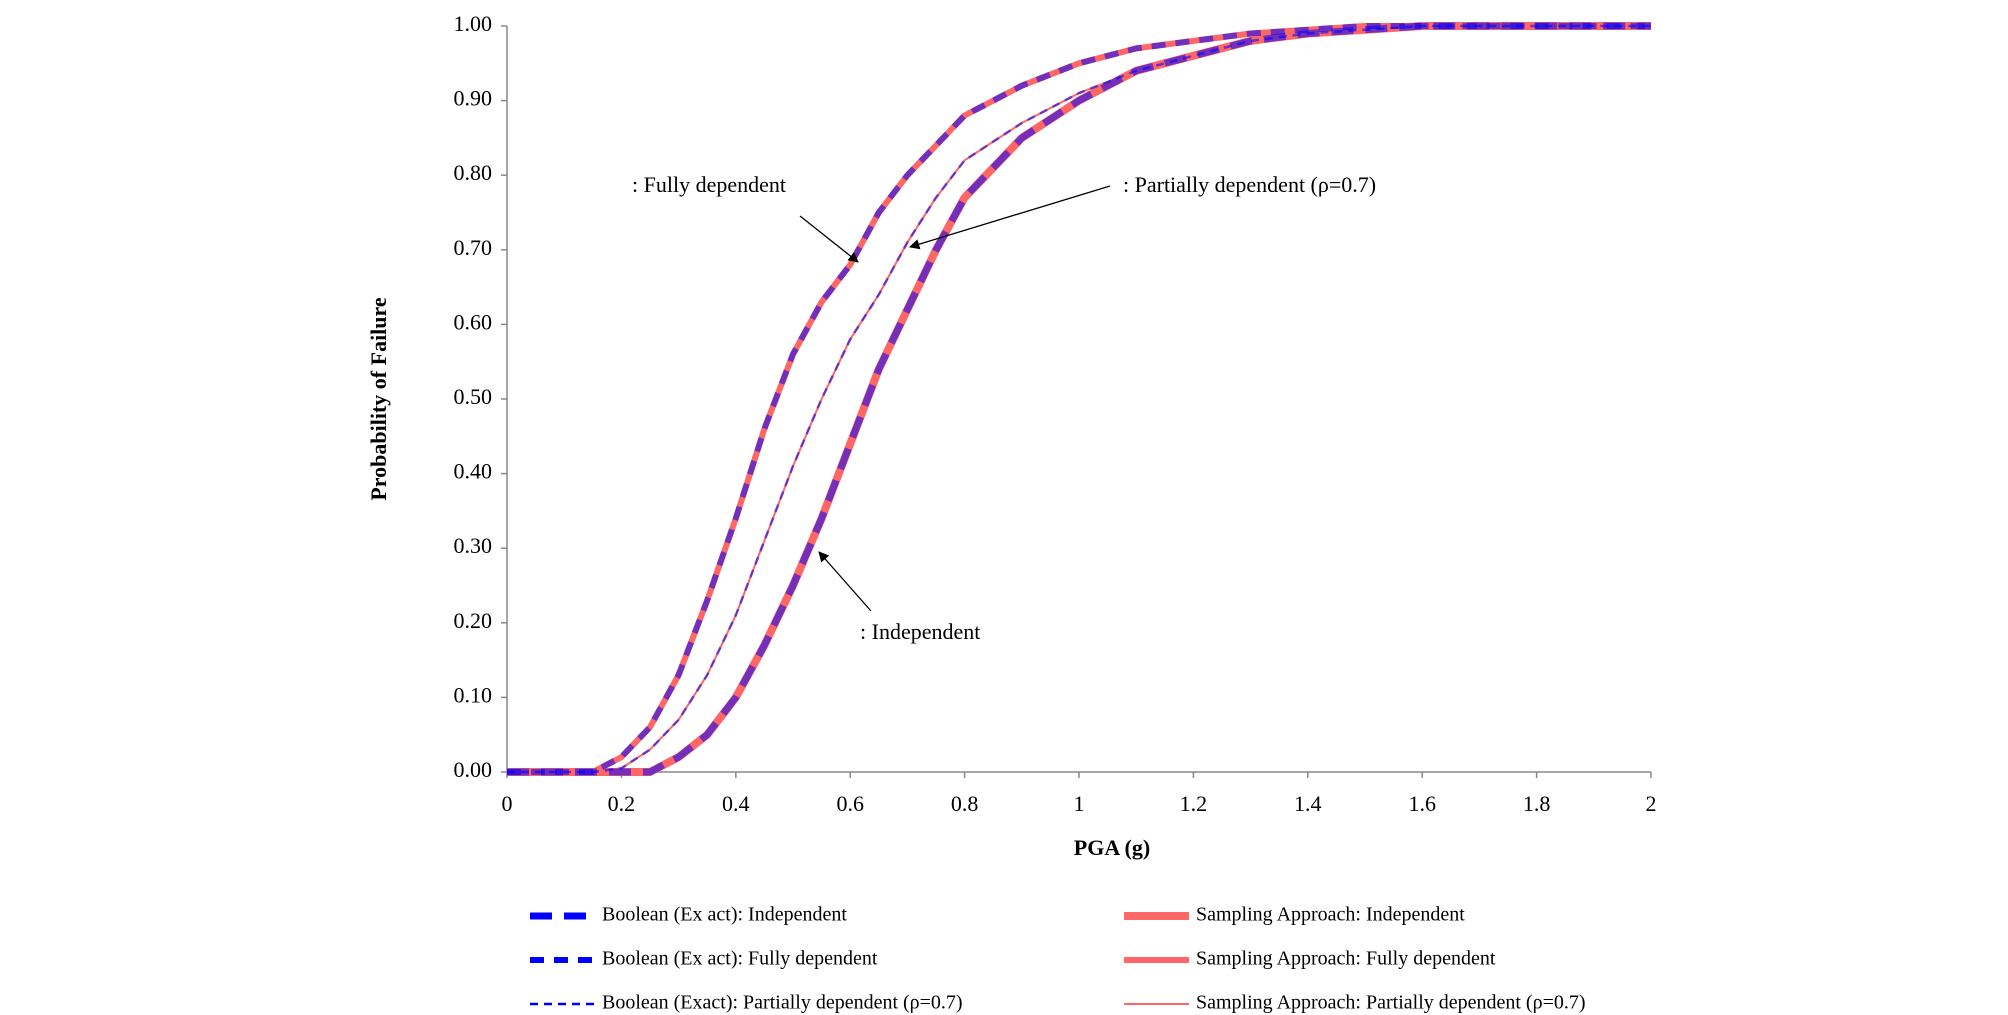  Describe the element at coordinates (740, 959) in the screenshot. I see `legend-label: Boolean (Ex act): Fully dependent` at that location.